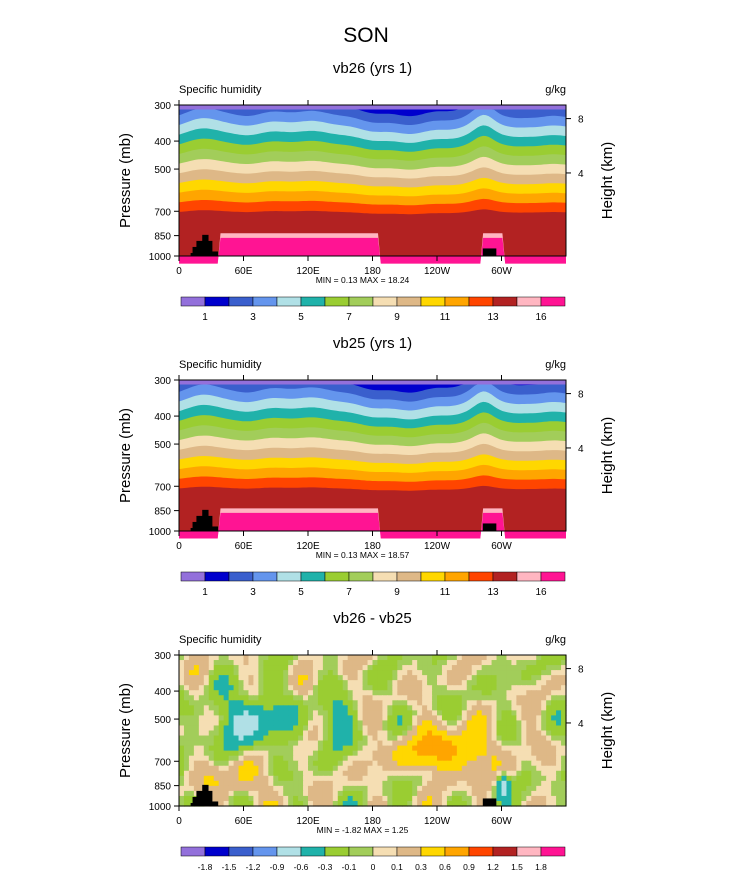 This screenshot has height=872, width=733. I want to click on land-block, so click(192, 254).